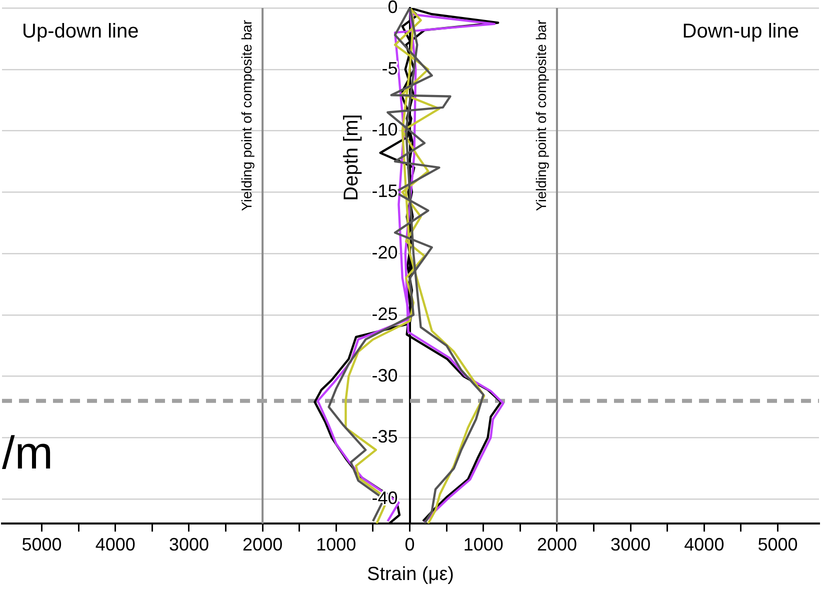 This screenshot has width=823, height=590. Describe the element at coordinates (351, 157) in the screenshot. I see `y-axis-title: Depth [m]` at that location.